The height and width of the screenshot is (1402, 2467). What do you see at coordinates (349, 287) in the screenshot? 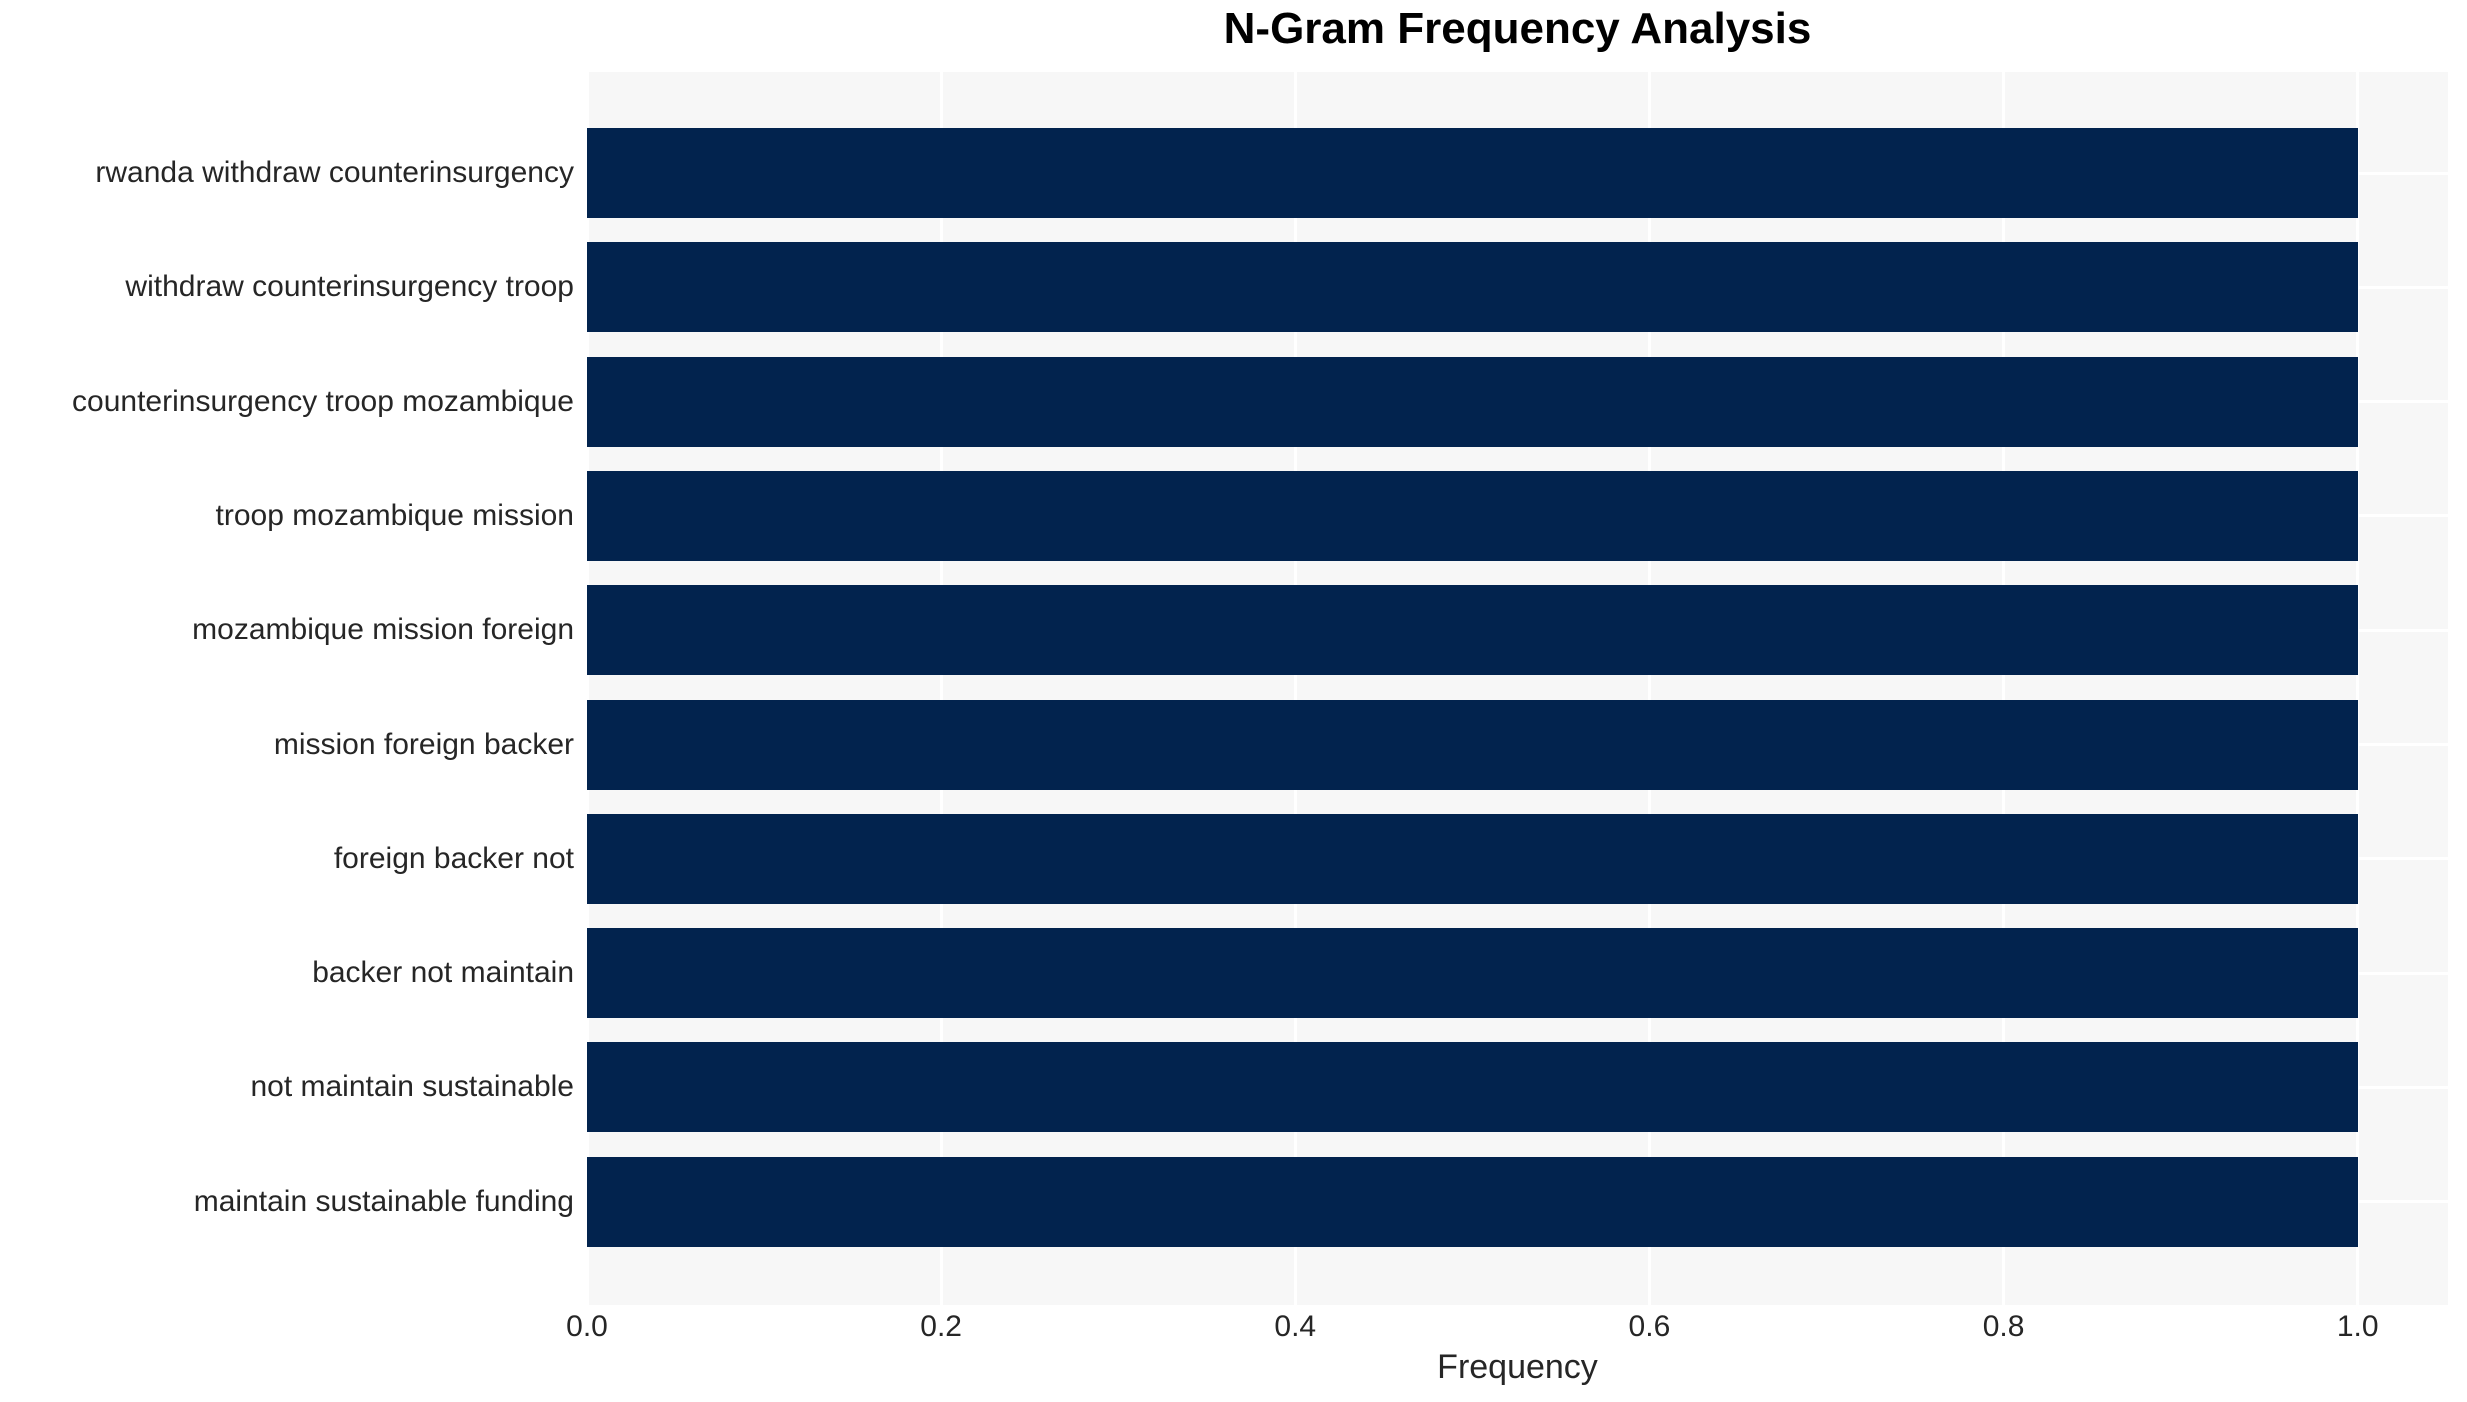
I see `y-tick-label: withdraw counterinsurgency troop` at bounding box center [349, 287].